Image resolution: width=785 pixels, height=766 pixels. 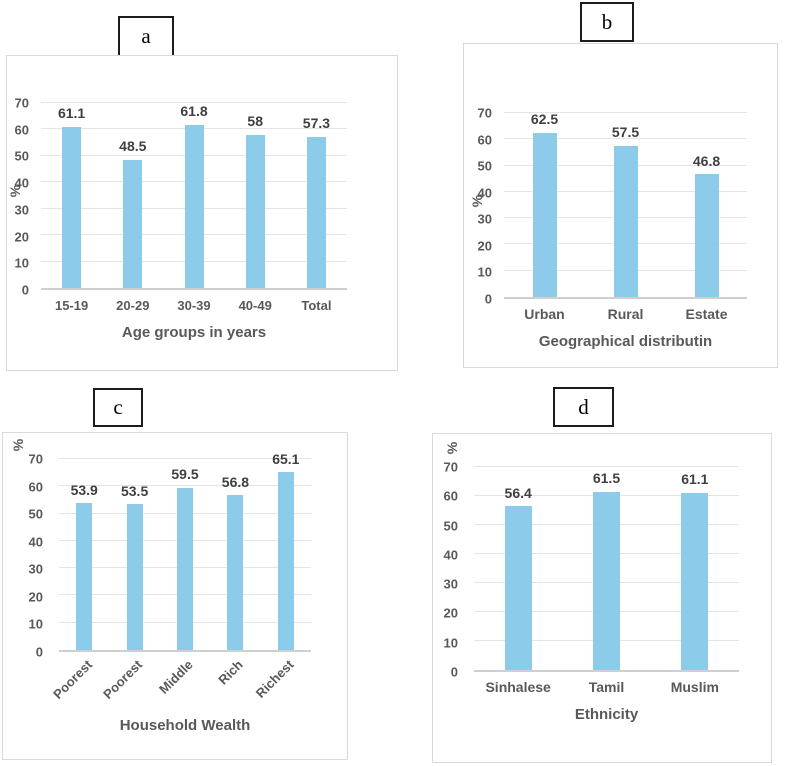 What do you see at coordinates (625, 205) in the screenshot?
I see `bar-group: 57.5` at bounding box center [625, 205].